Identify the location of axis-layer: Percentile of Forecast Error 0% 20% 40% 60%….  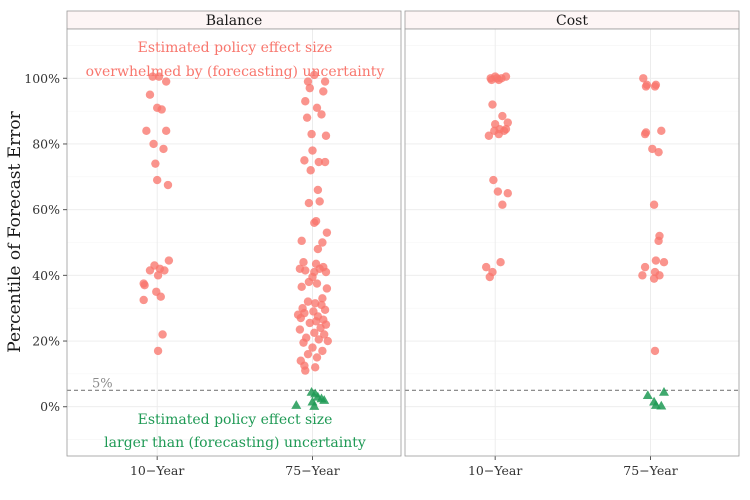
(36, 242).